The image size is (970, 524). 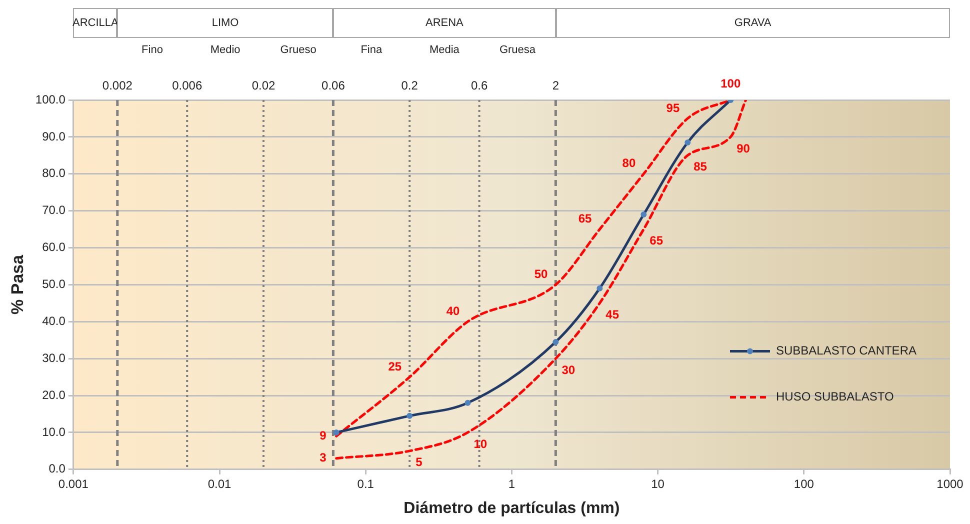 I want to click on text: ARCILLA, so click(x=95, y=23).